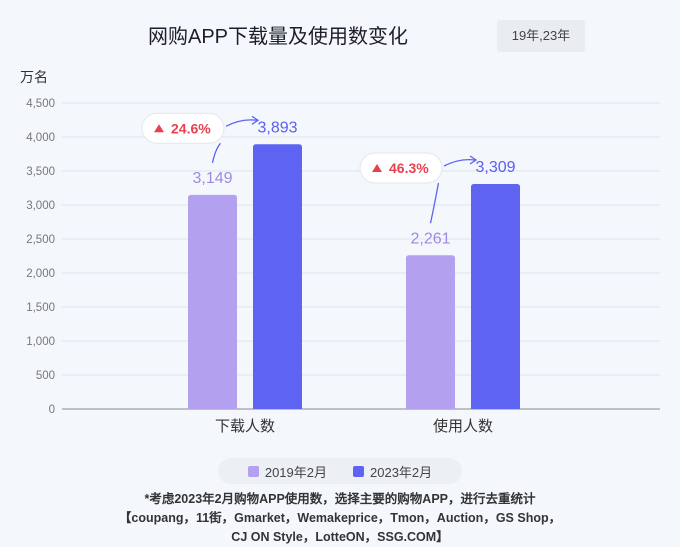 Image resolution: width=680 pixels, height=547 pixels. I want to click on legend-item-2023: 2023年2月, so click(392, 471).